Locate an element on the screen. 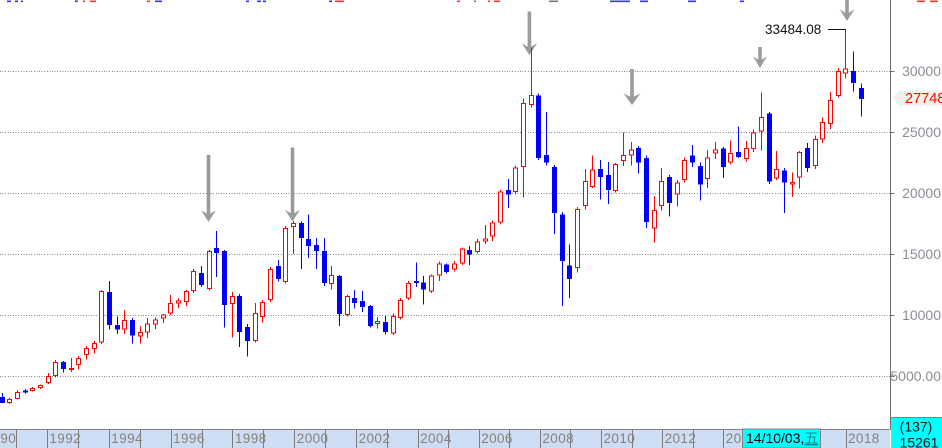 This screenshot has height=448, width=942. svg-text: 10000 is located at coordinates (921, 315).